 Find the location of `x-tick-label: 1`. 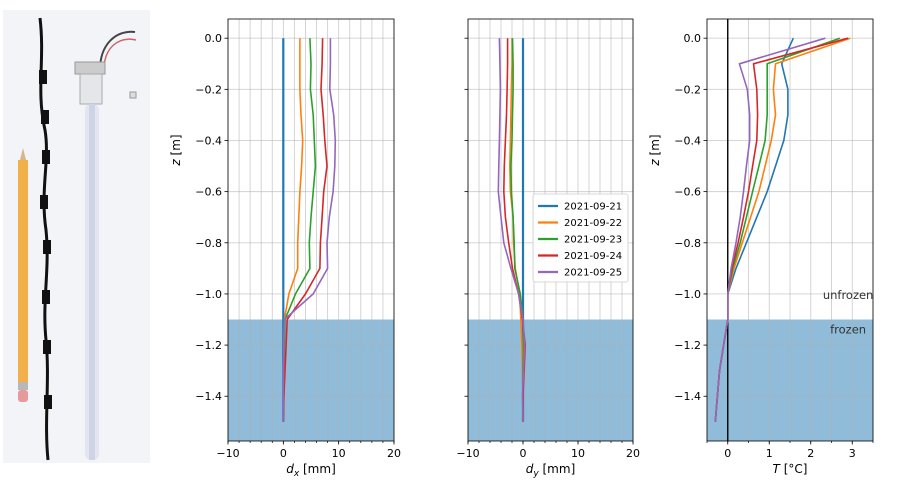

x-tick-label: 1 is located at coordinates (769, 453).